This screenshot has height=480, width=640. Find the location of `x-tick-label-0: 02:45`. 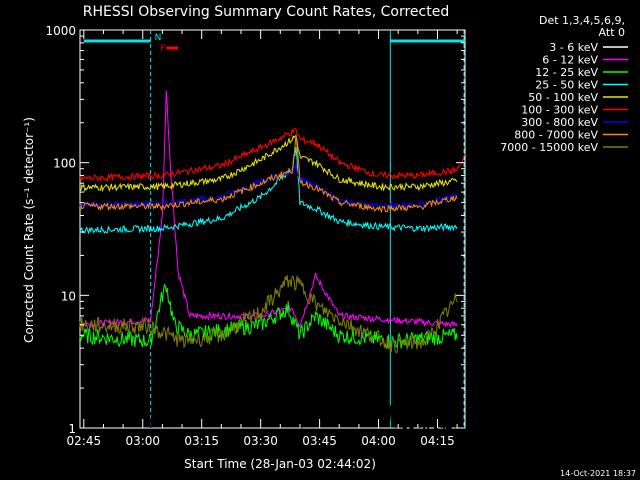

x-tick-label-0: 02:45 is located at coordinates (84, 441).